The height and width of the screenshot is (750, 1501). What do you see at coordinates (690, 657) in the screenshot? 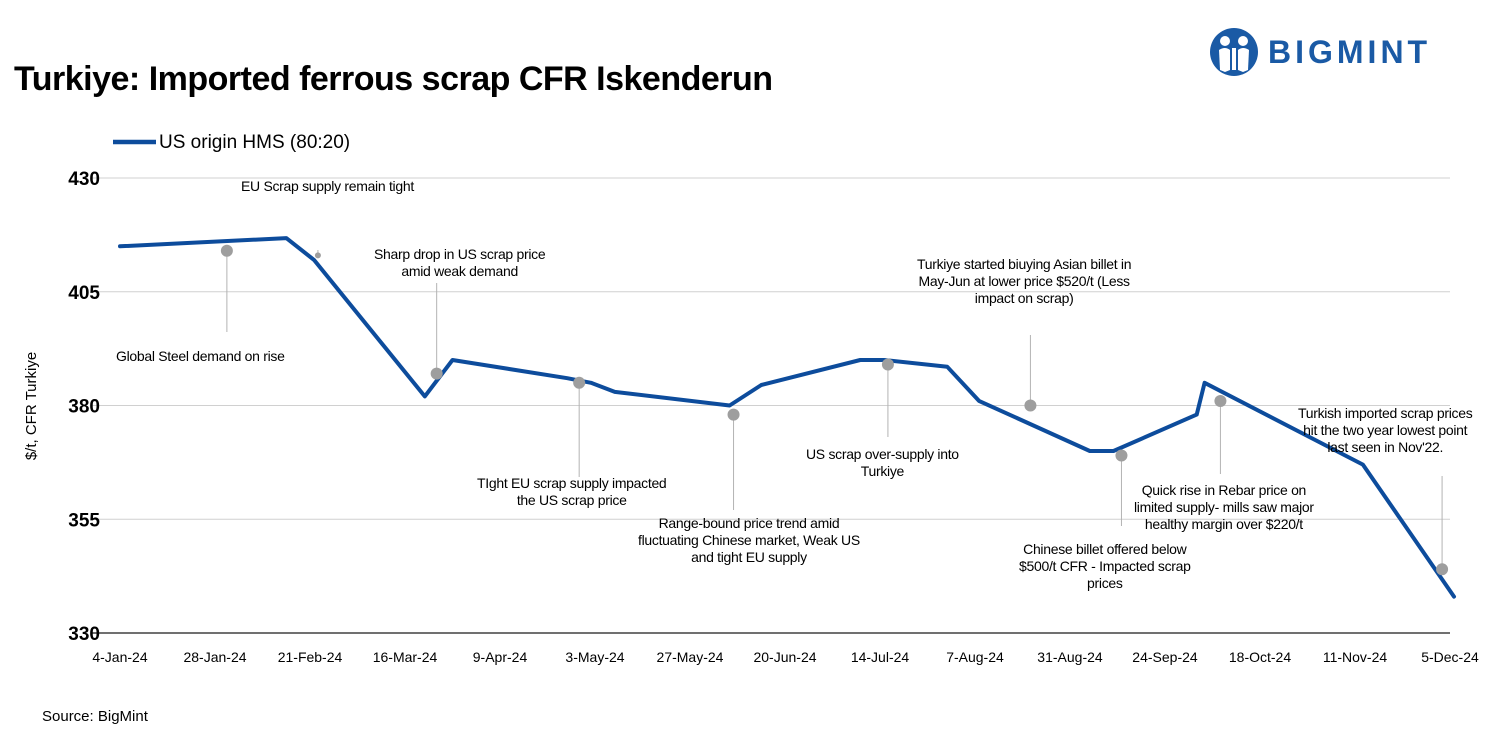
I see `x-tick-label: 27-May-24` at bounding box center [690, 657].